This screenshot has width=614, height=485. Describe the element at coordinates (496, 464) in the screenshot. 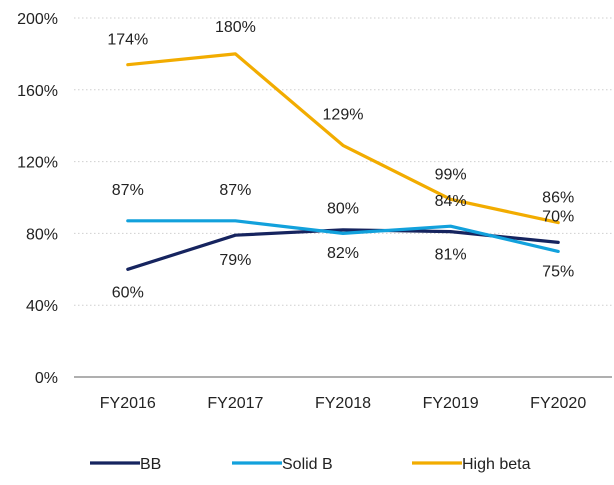

I see `legend-label: High beta` at that location.